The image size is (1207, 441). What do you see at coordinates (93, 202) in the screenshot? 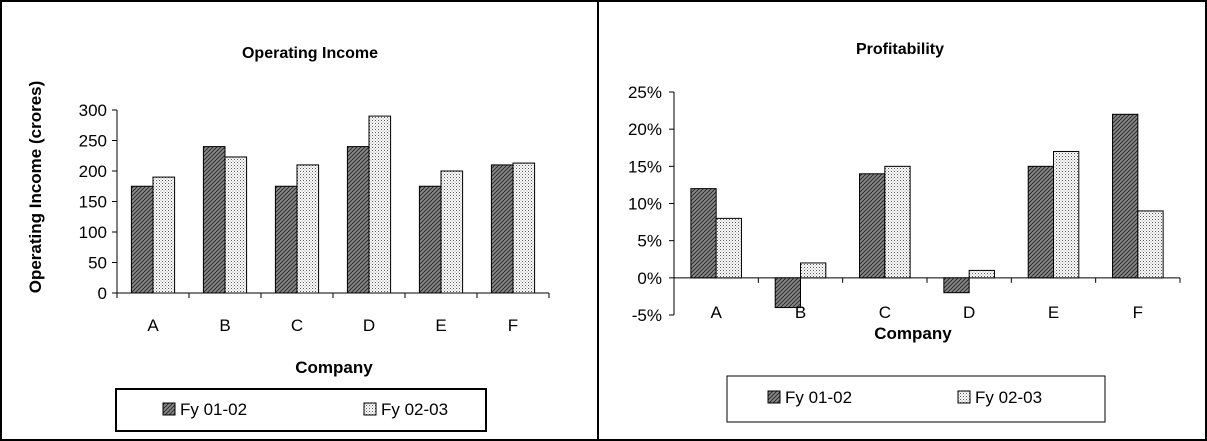
I see `y-tick-label: 150` at bounding box center [93, 202].